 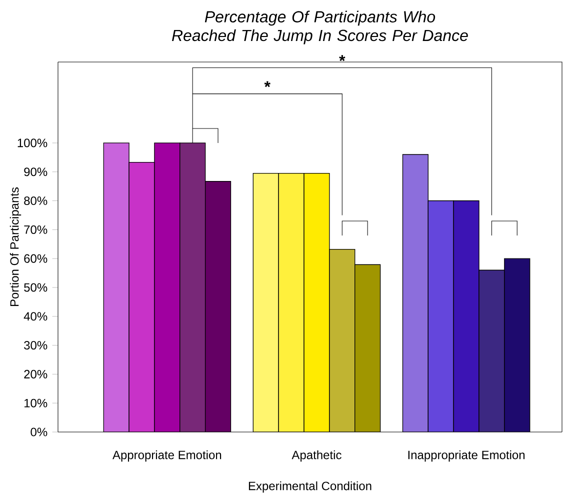 What do you see at coordinates (36, 172) in the screenshot?
I see `y-tick-label: 90%` at bounding box center [36, 172].